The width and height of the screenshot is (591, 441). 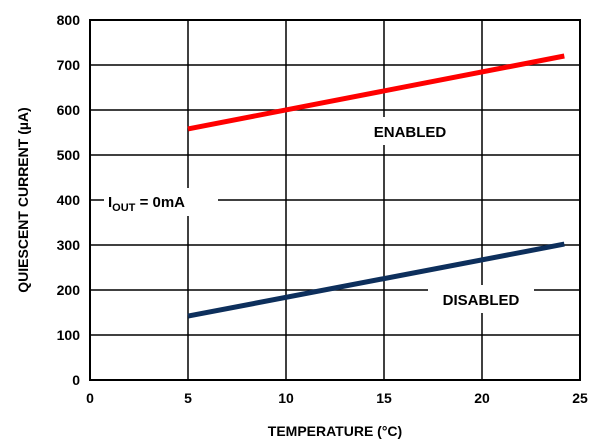 I want to click on y-axis-title: QUIESCENT CURRENT (µA), so click(x=23, y=199).